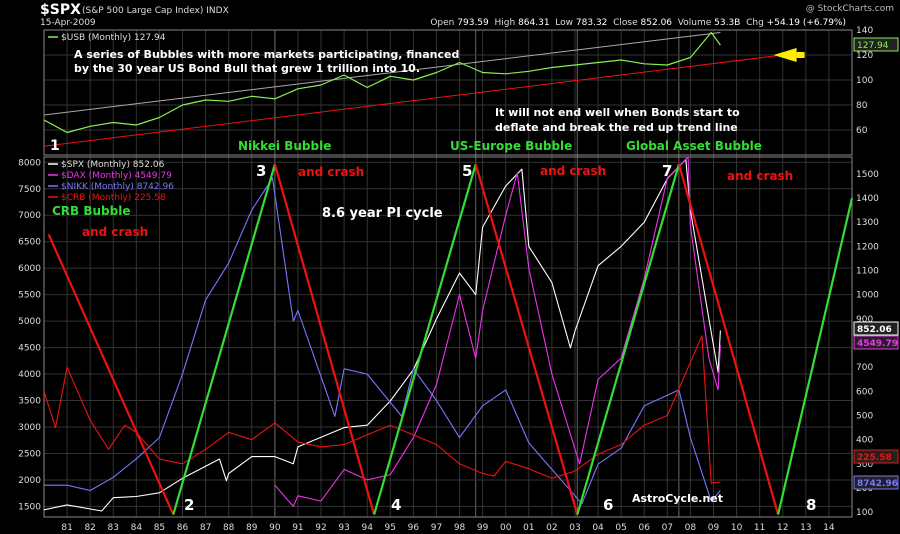 This screenshot has height=534, width=900. Describe the element at coordinates (29, 349) in the screenshot. I see `left-y-tick-label: 4500` at that location.